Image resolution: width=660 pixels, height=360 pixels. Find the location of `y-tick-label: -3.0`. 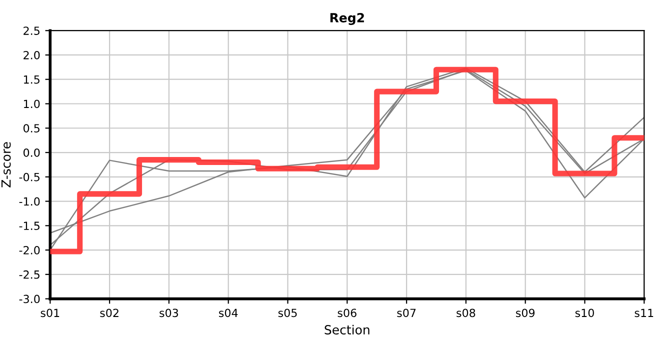

y-tick-label: -3.0 is located at coordinates (29, 299).